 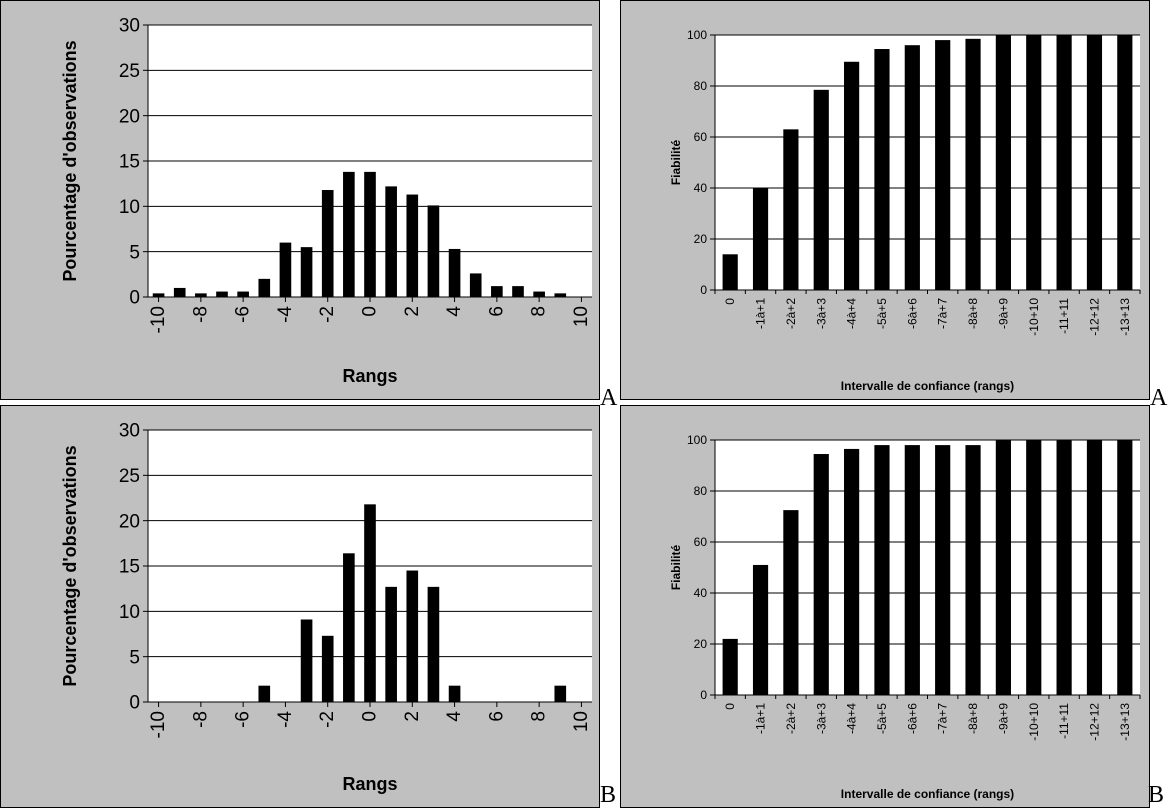 What do you see at coordinates (1156, 795) in the screenshot?
I see `panel-label-b-right: B` at bounding box center [1156, 795].